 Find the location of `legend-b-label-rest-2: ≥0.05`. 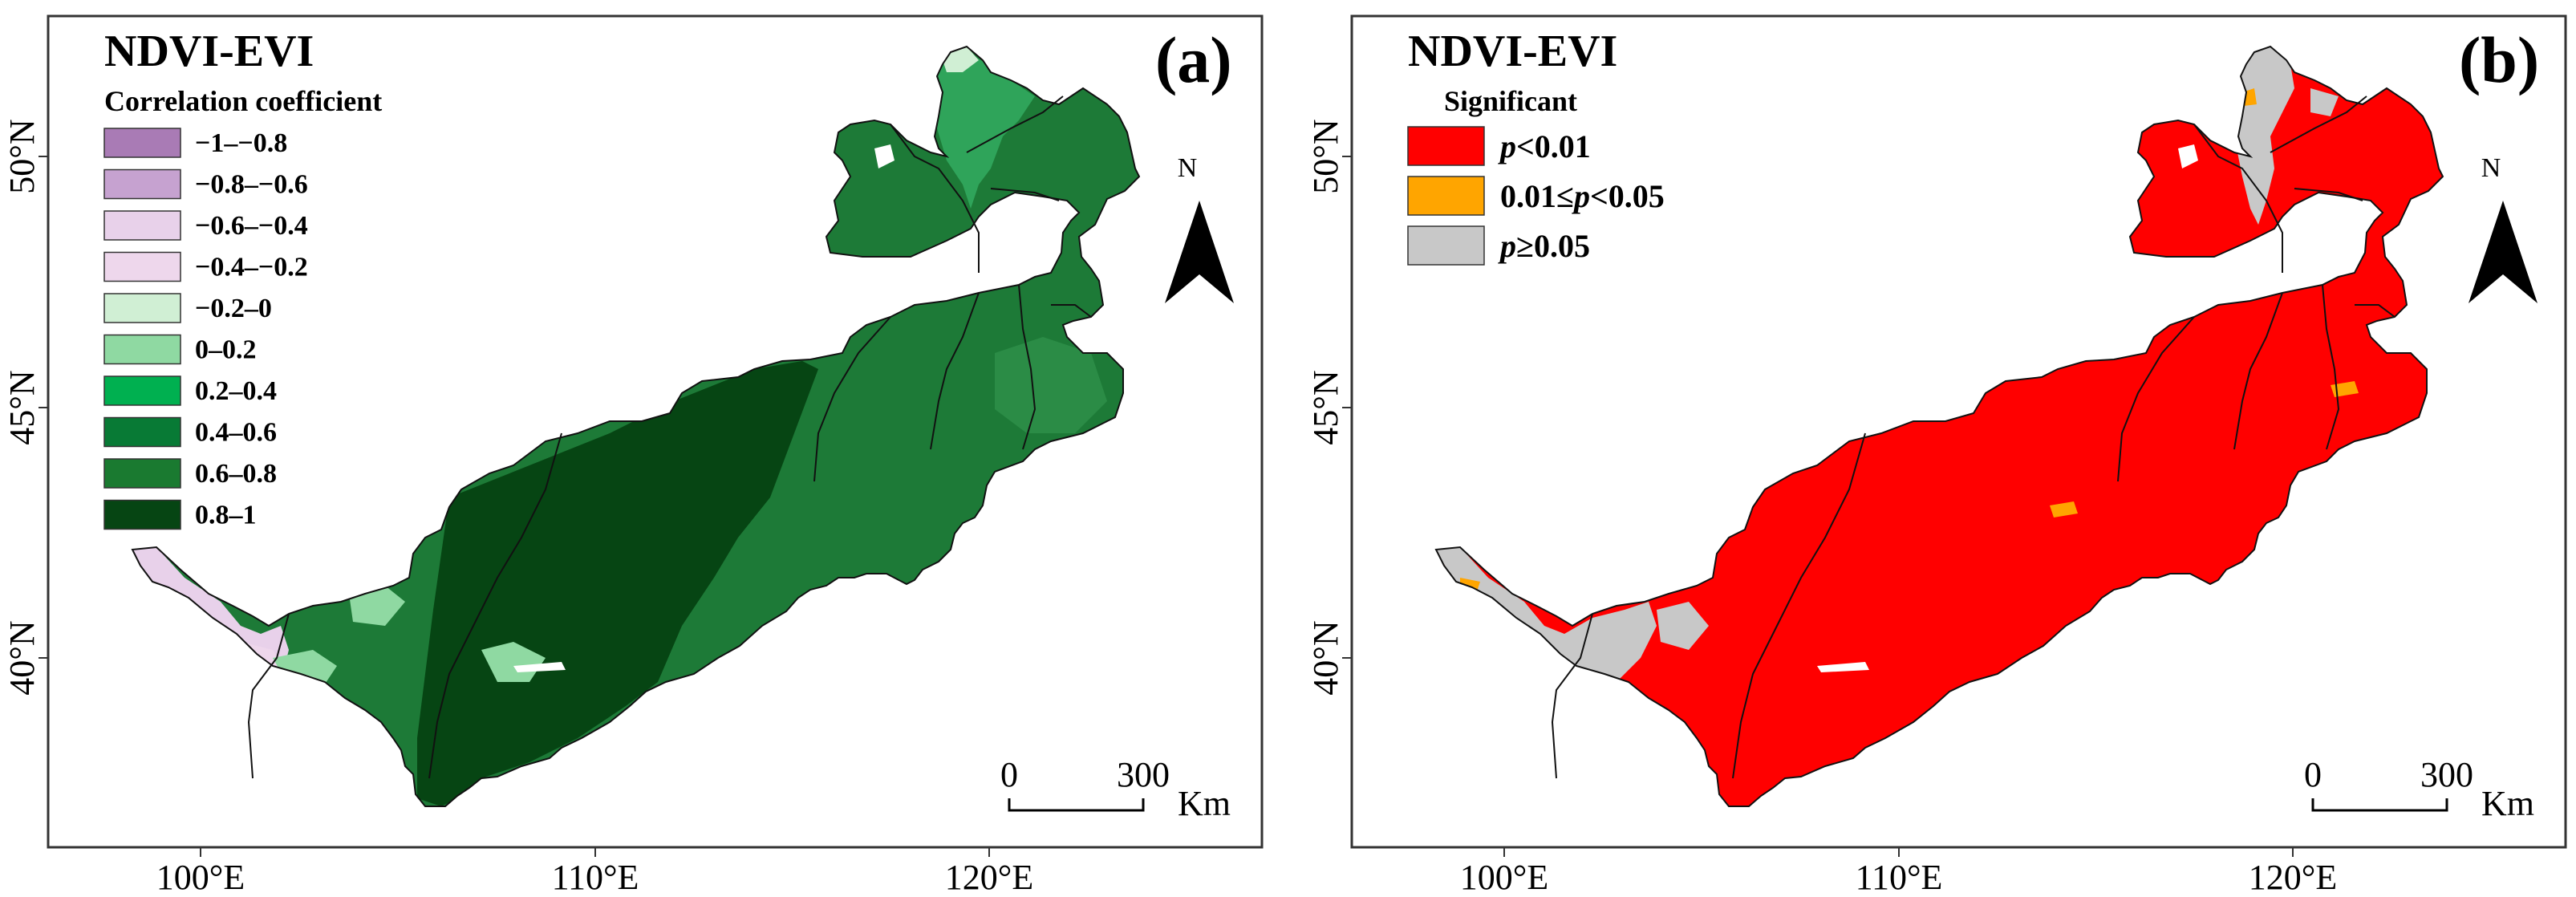

legend-b-label-rest-2: ≥0.05 is located at coordinates (1553, 246).